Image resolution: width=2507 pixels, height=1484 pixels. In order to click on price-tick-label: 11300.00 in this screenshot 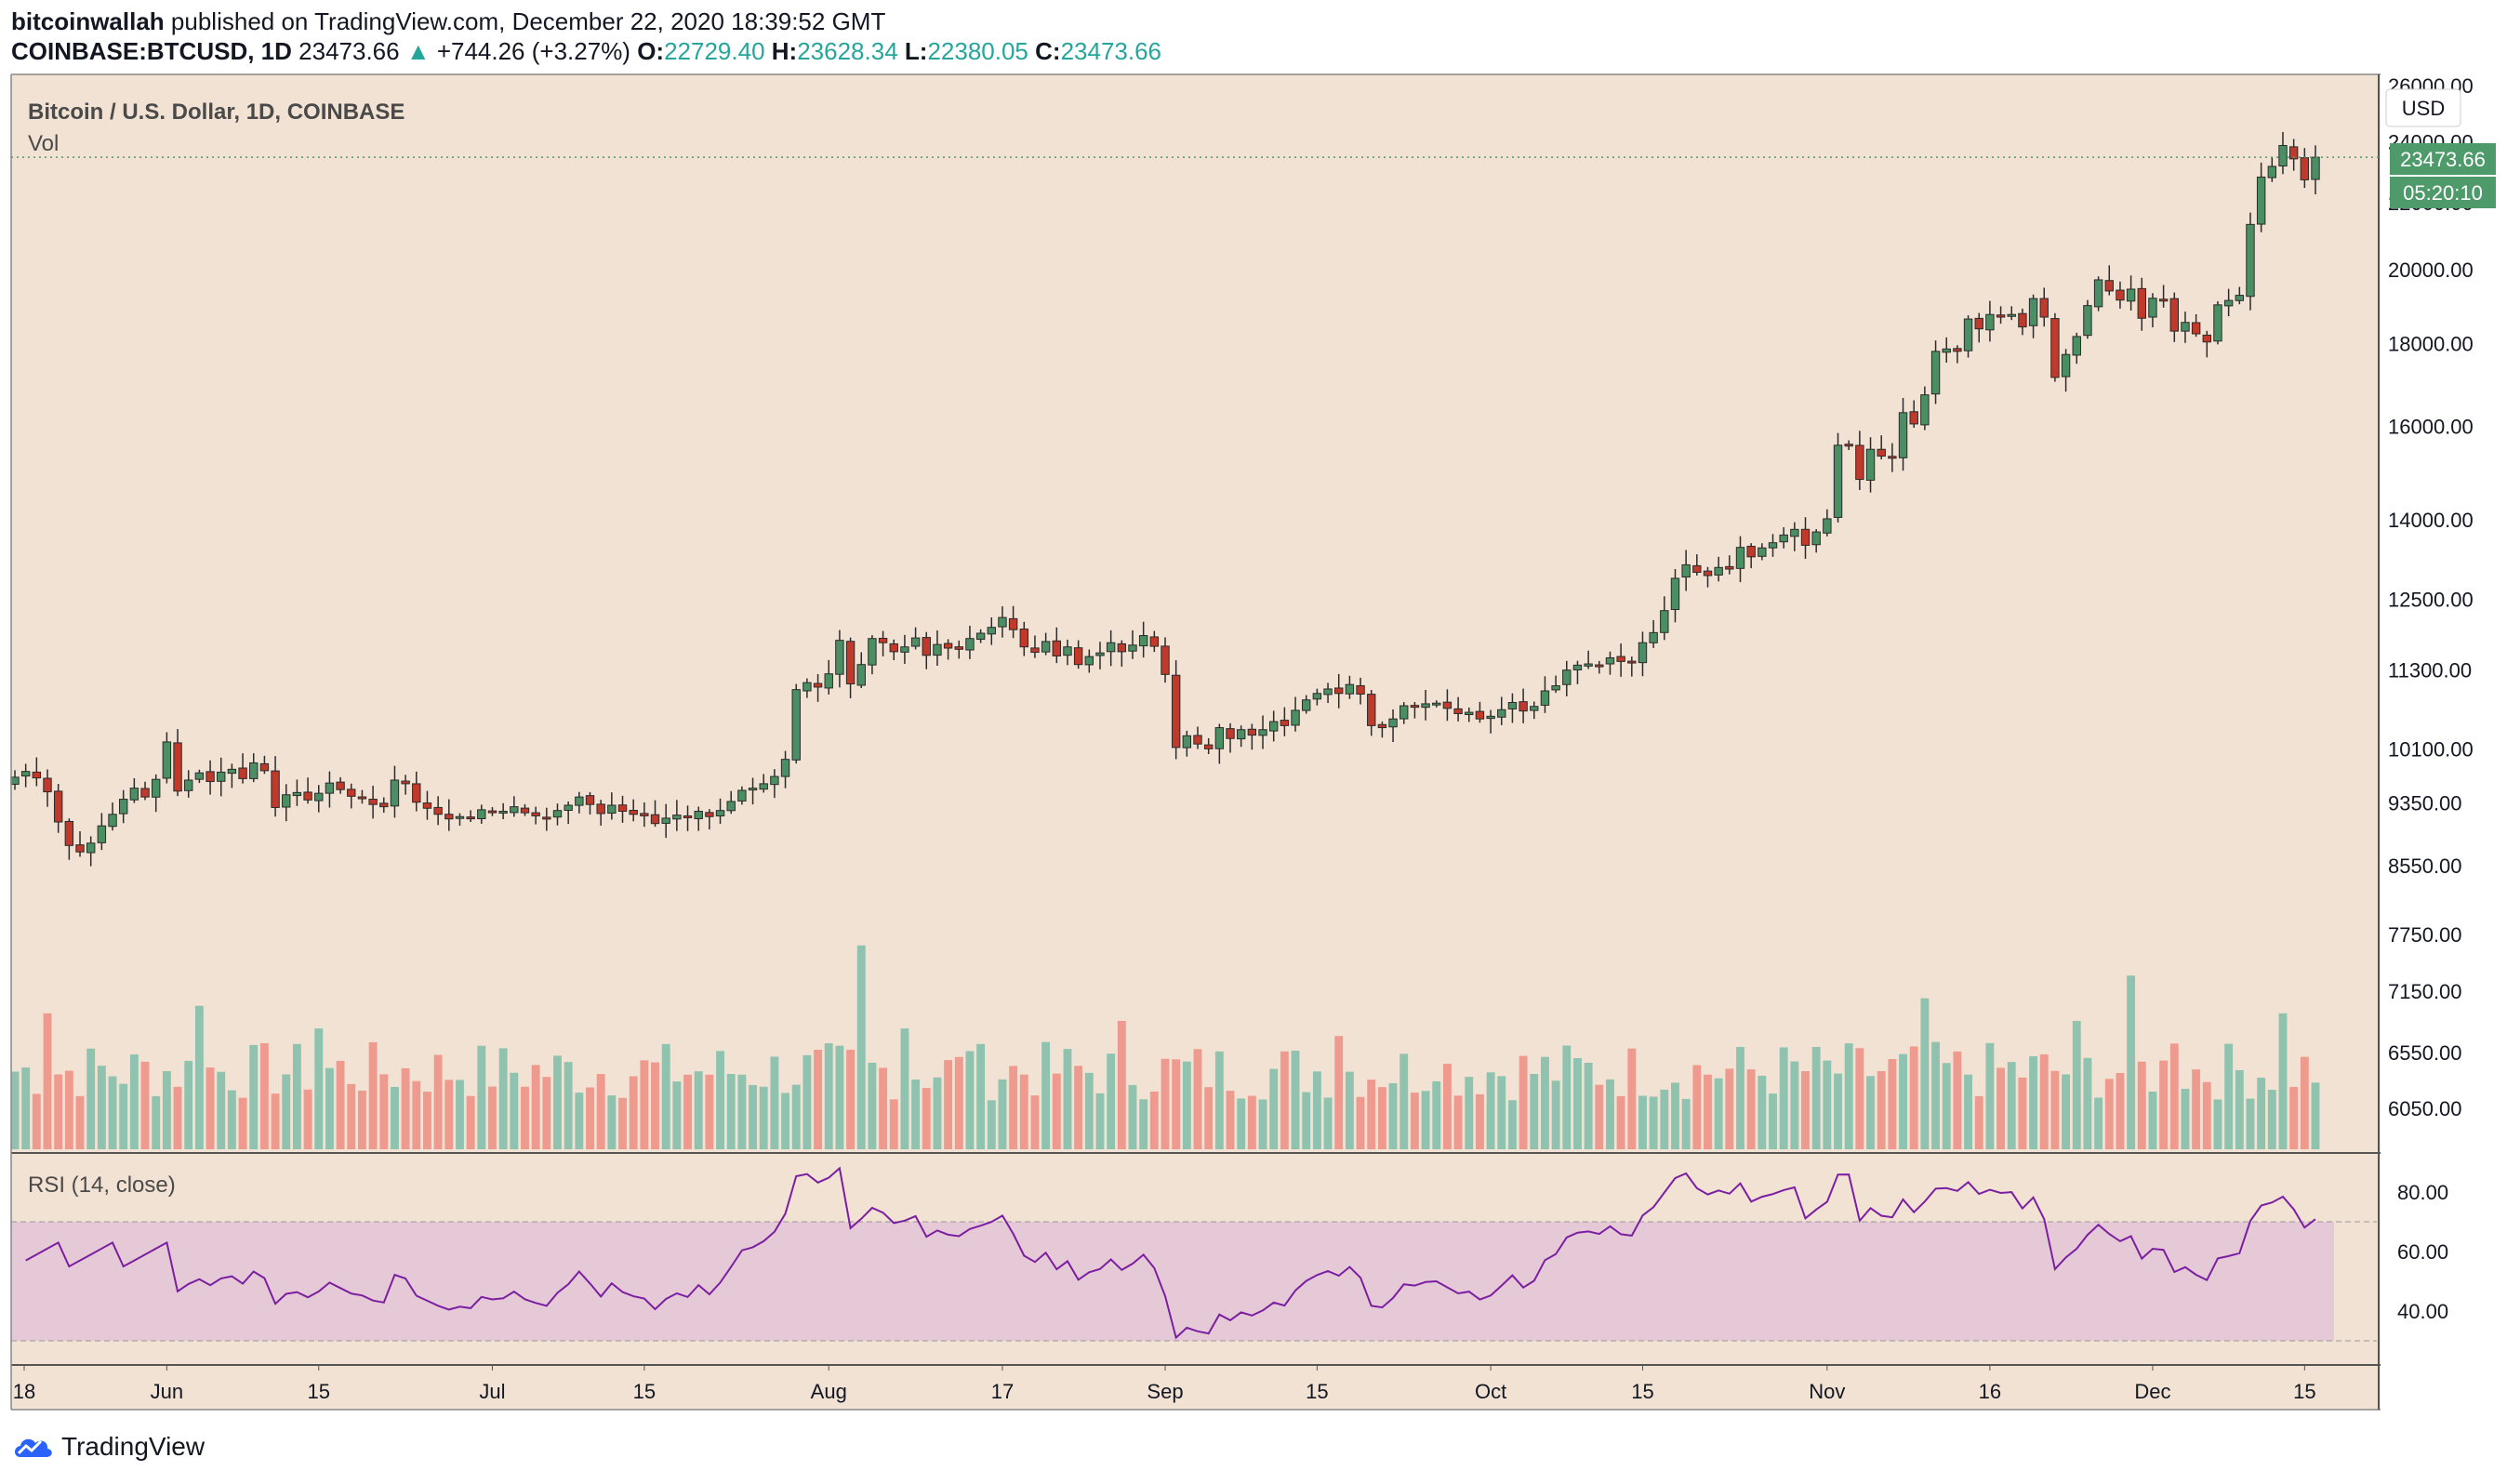, I will do `click(2430, 670)`.